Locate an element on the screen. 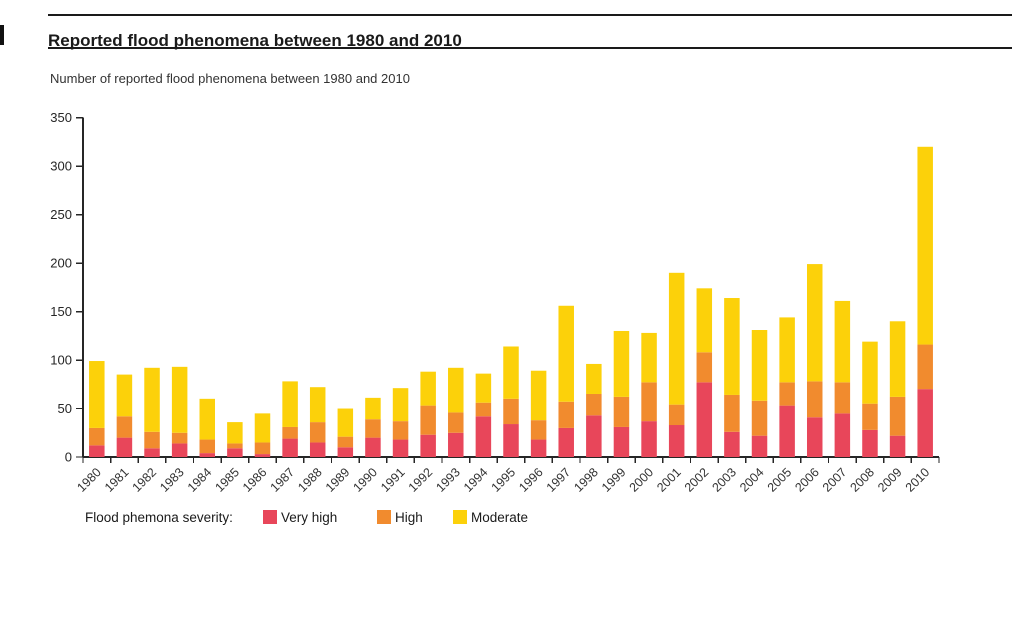 The height and width of the screenshot is (624, 1024). bar-segment-1988-very-high is located at coordinates (317, 449).